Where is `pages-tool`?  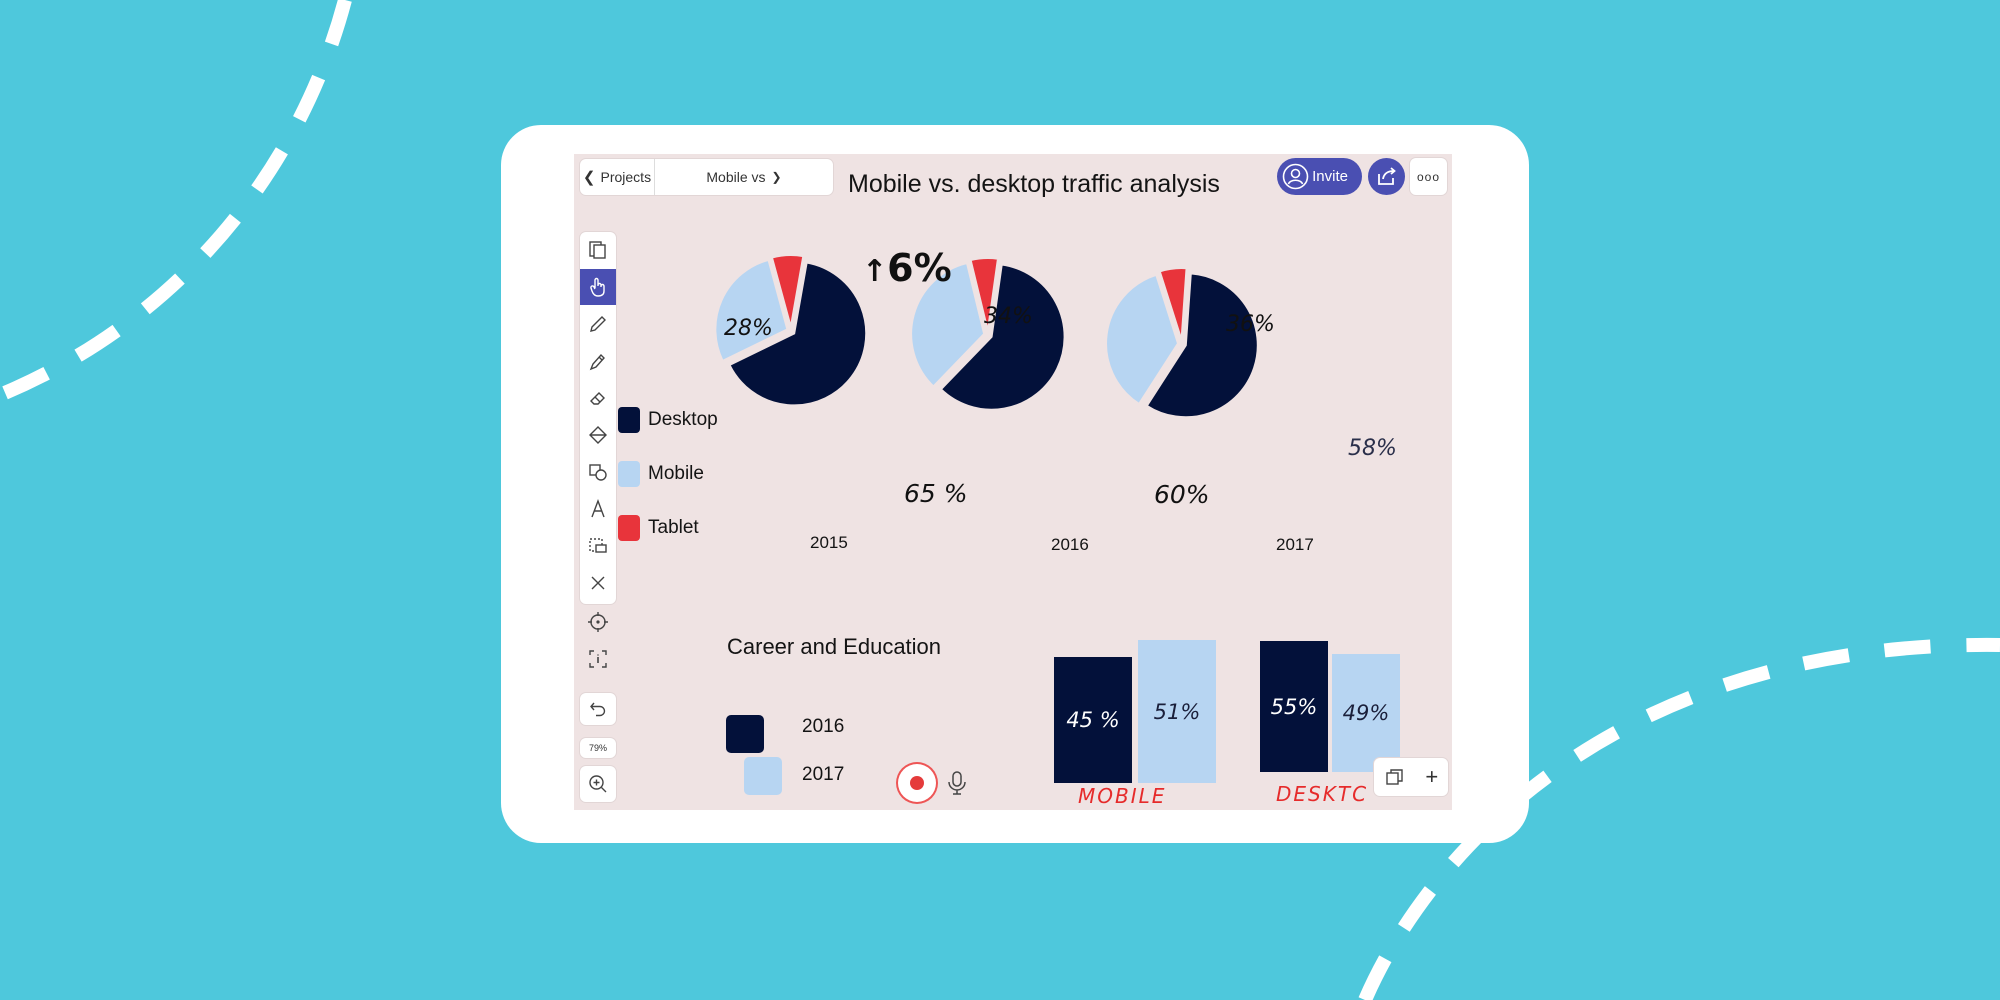
pages-tool is located at coordinates (598, 250).